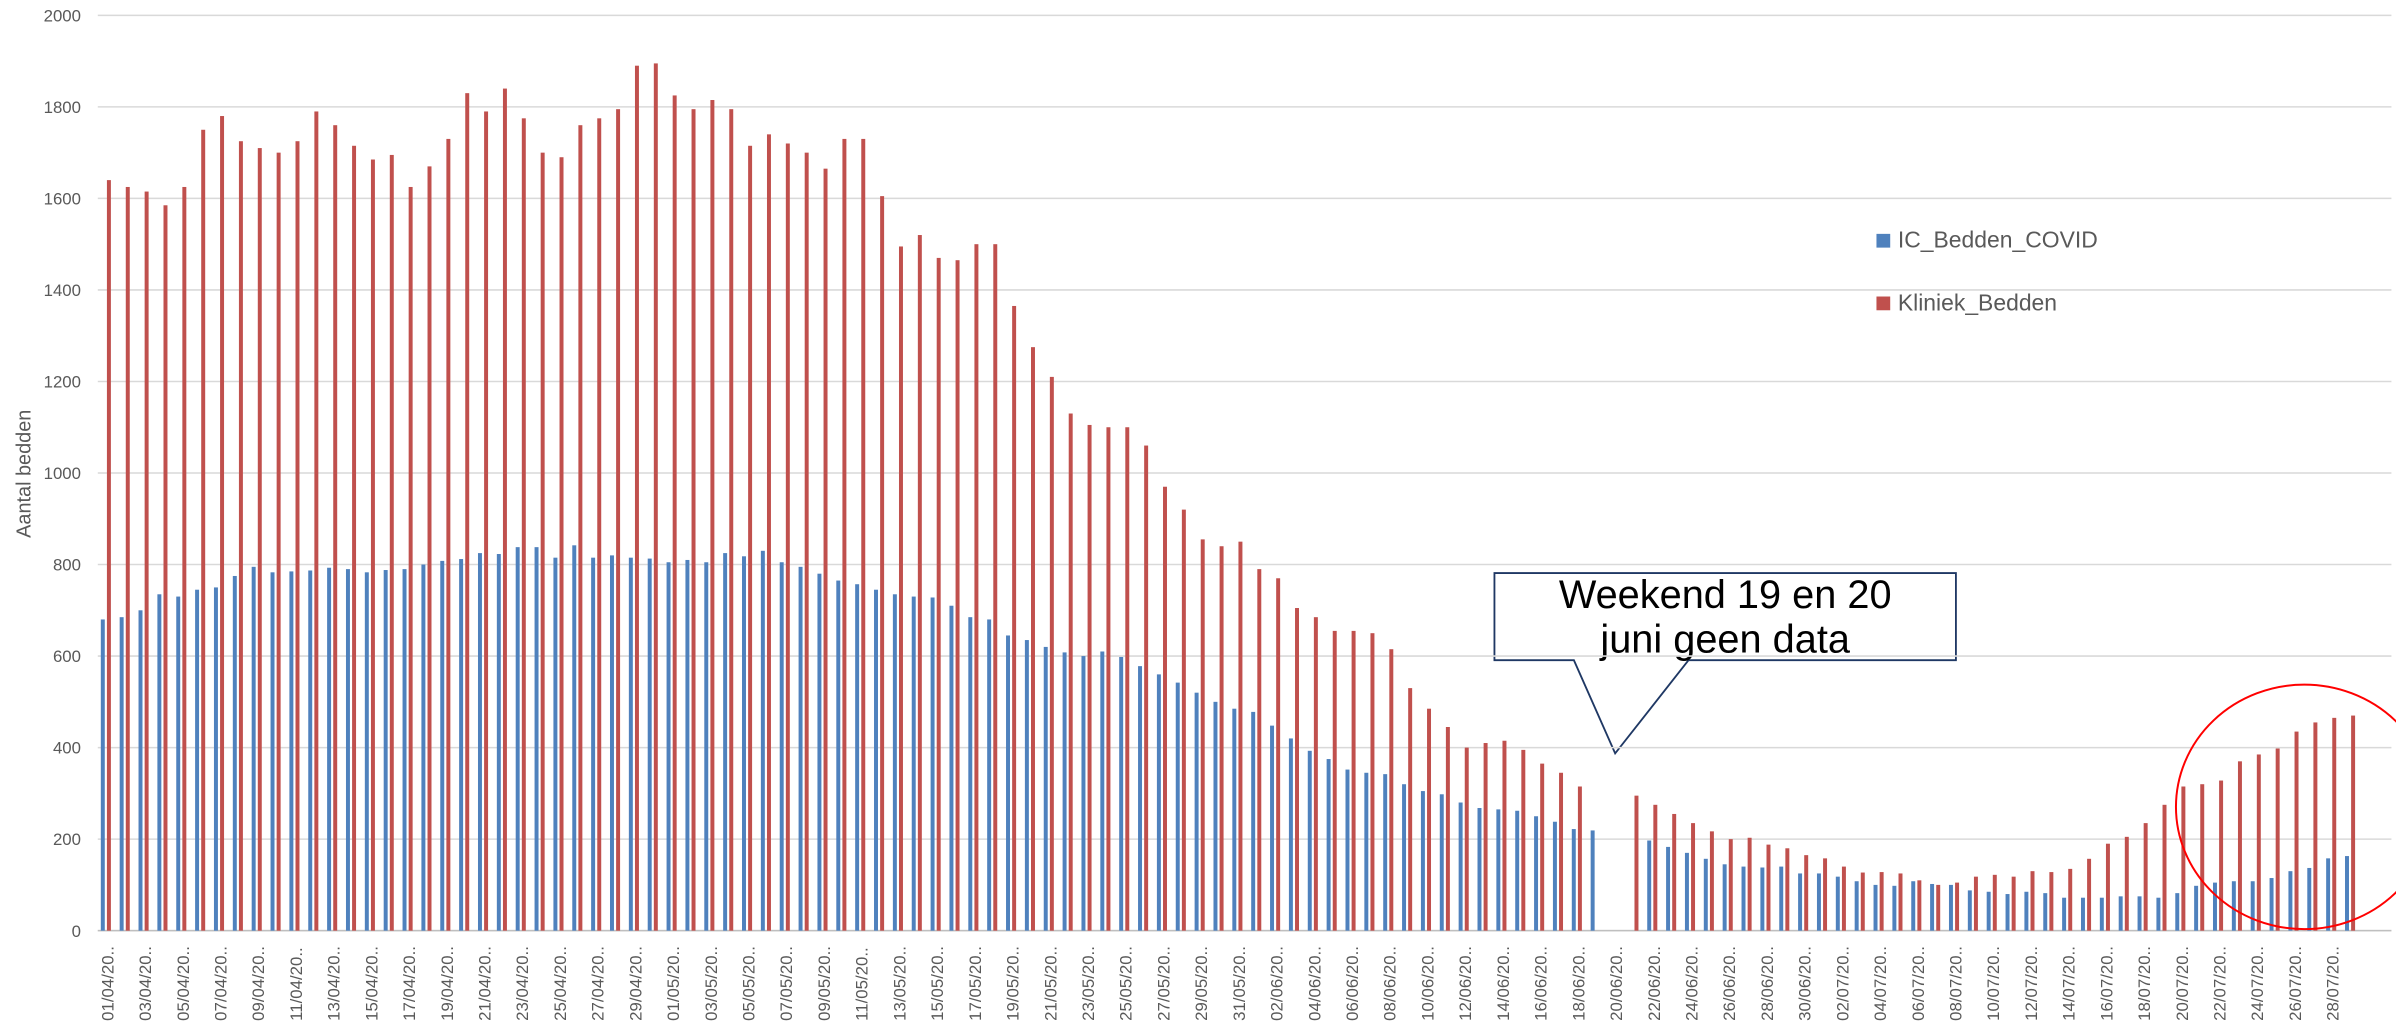 Image resolution: width=2396 pixels, height=1027 pixels. Describe the element at coordinates (67, 748) in the screenshot. I see `y-tick-label: 400` at that location.